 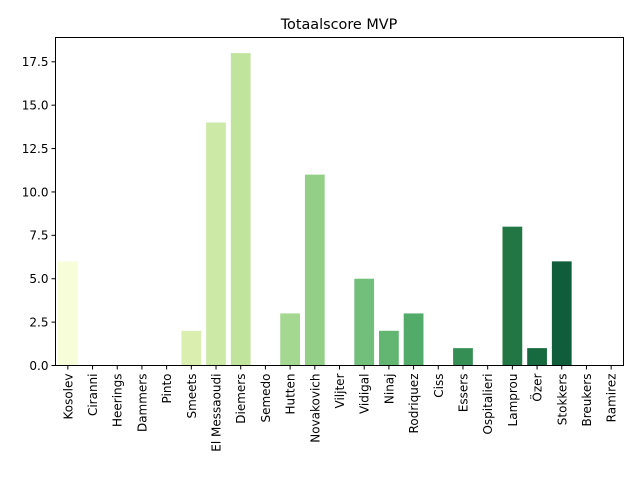 What do you see at coordinates (35, 192) in the screenshot?
I see `y-tick-label: 10.0` at bounding box center [35, 192].